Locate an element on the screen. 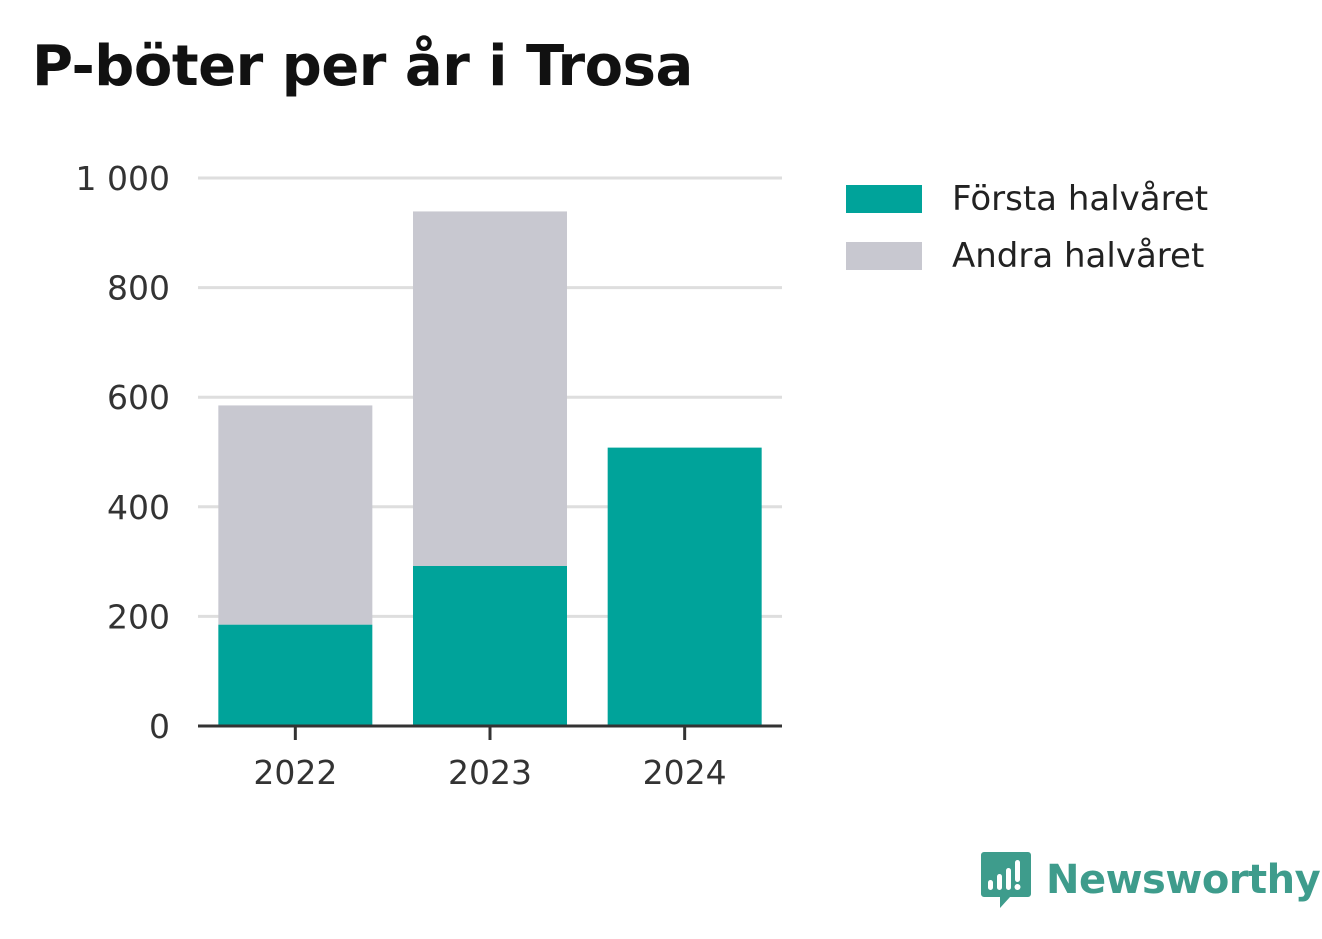 The width and height of the screenshot is (1322, 939). y-tick-label: 1 000 is located at coordinates (123, 178).